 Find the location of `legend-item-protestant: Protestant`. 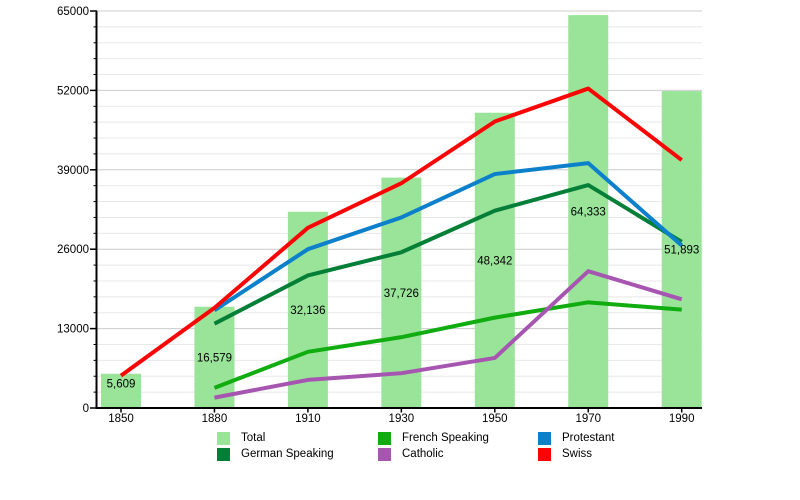

legend-item-protestant: Protestant is located at coordinates (576, 438).